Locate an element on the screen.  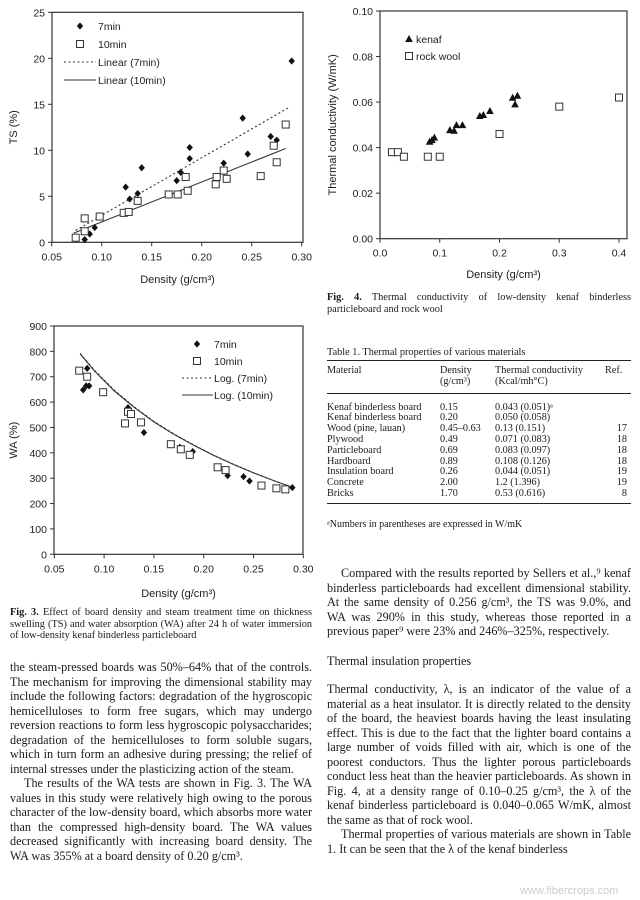
tc-y-tick-label: 0.02 is located at coordinates (363, 194).